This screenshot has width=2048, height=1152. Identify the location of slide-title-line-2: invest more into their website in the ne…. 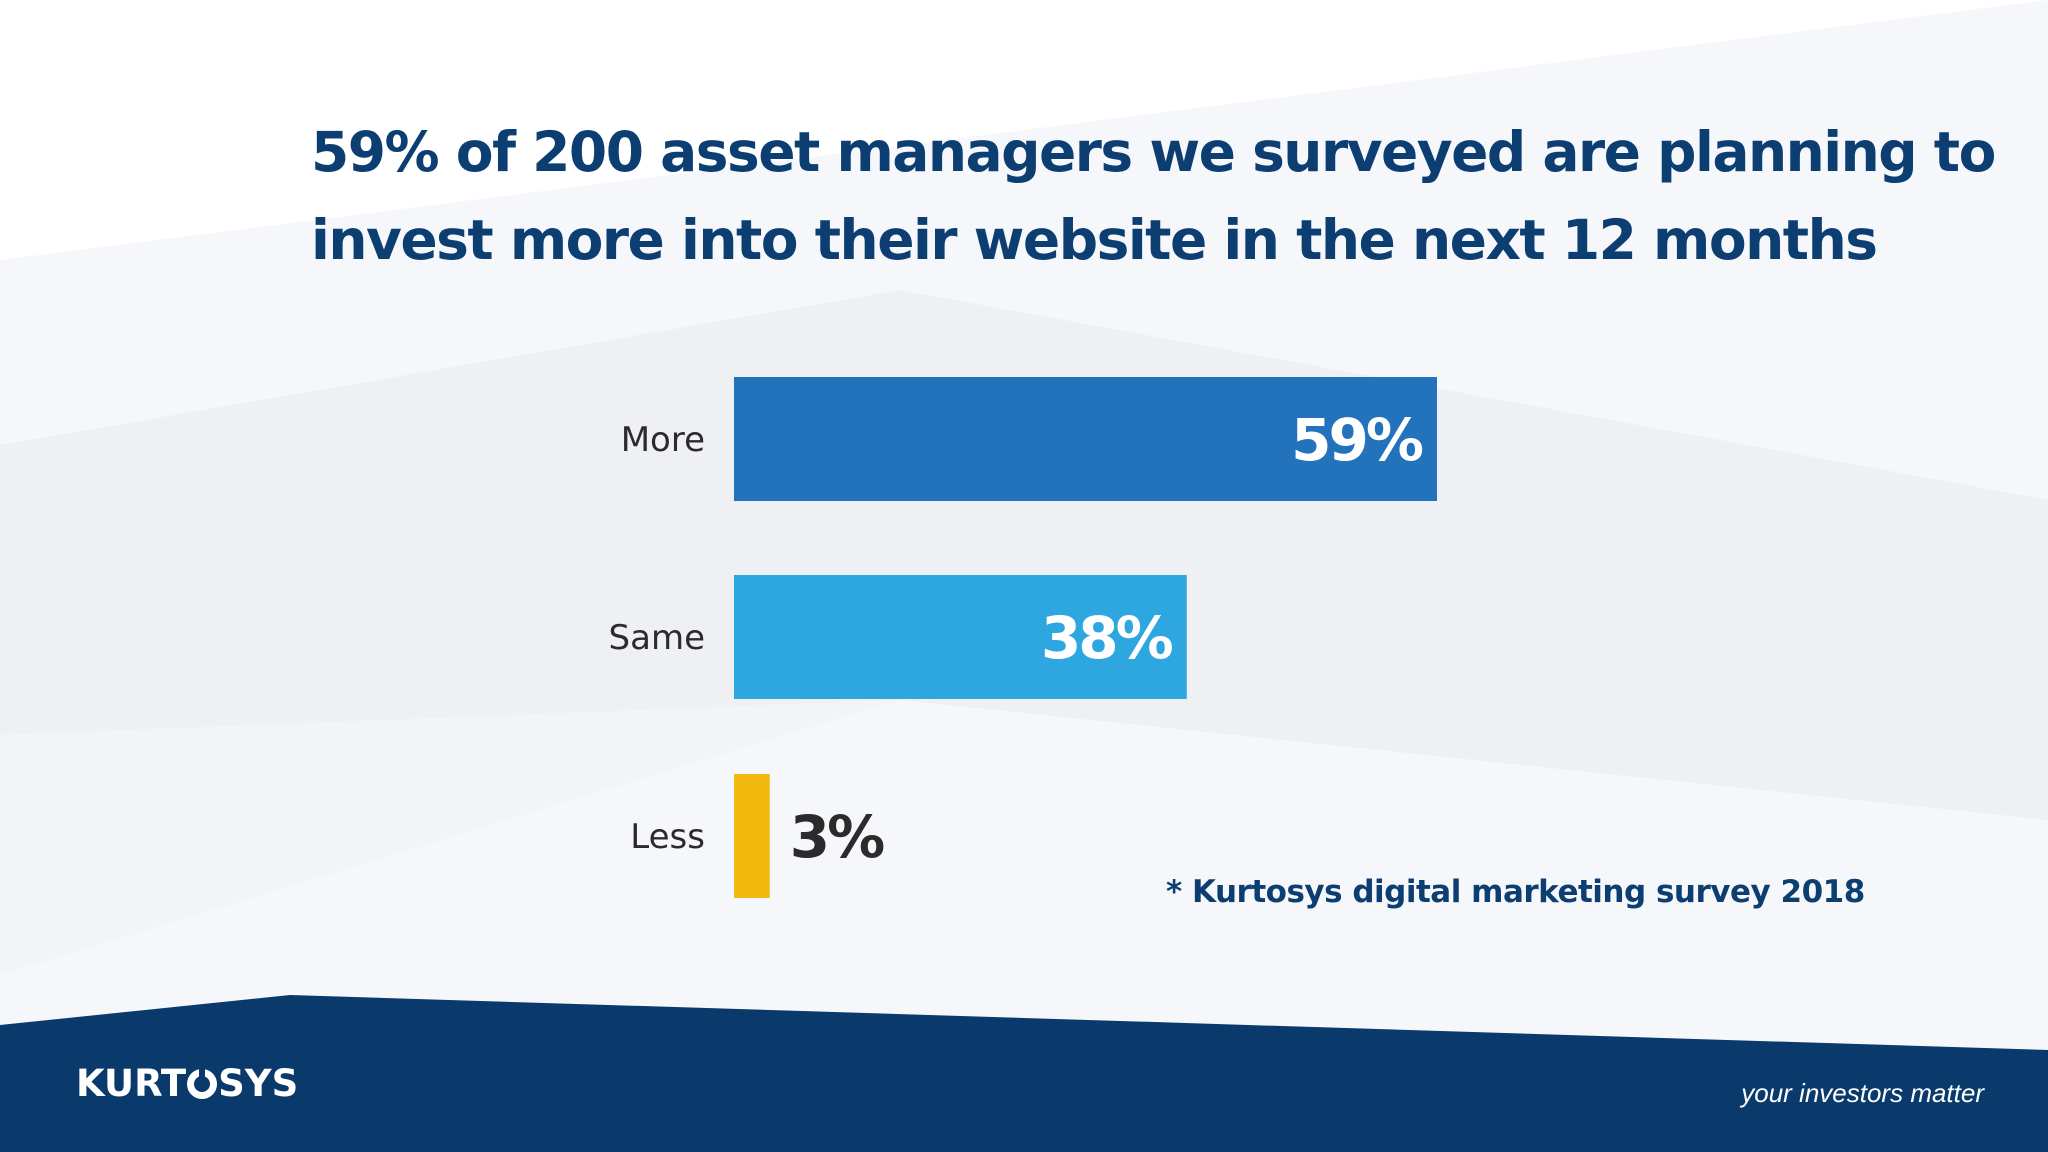
(1094, 240).